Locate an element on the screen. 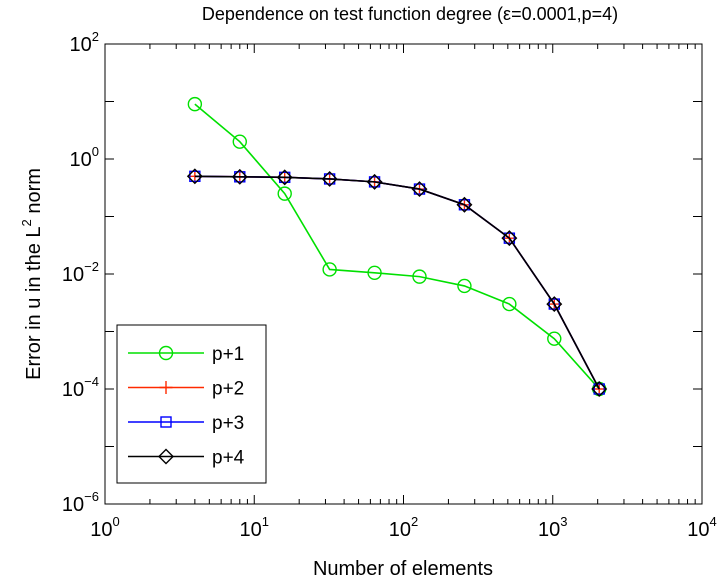 The image size is (717, 582). y-tick-labels: 10⁻⁶ 10⁻⁴ 10⁻² 10⁰ 10² is located at coordinates (80, 272).